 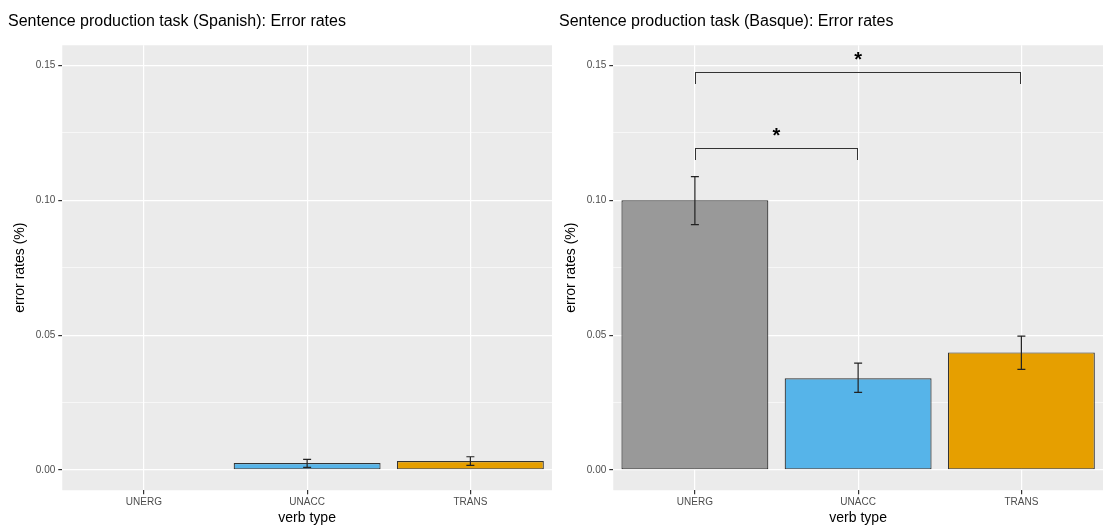 What do you see at coordinates (726, 21) in the screenshot?
I see `chart-title: Sentence production task (Basque): Error rates` at bounding box center [726, 21].